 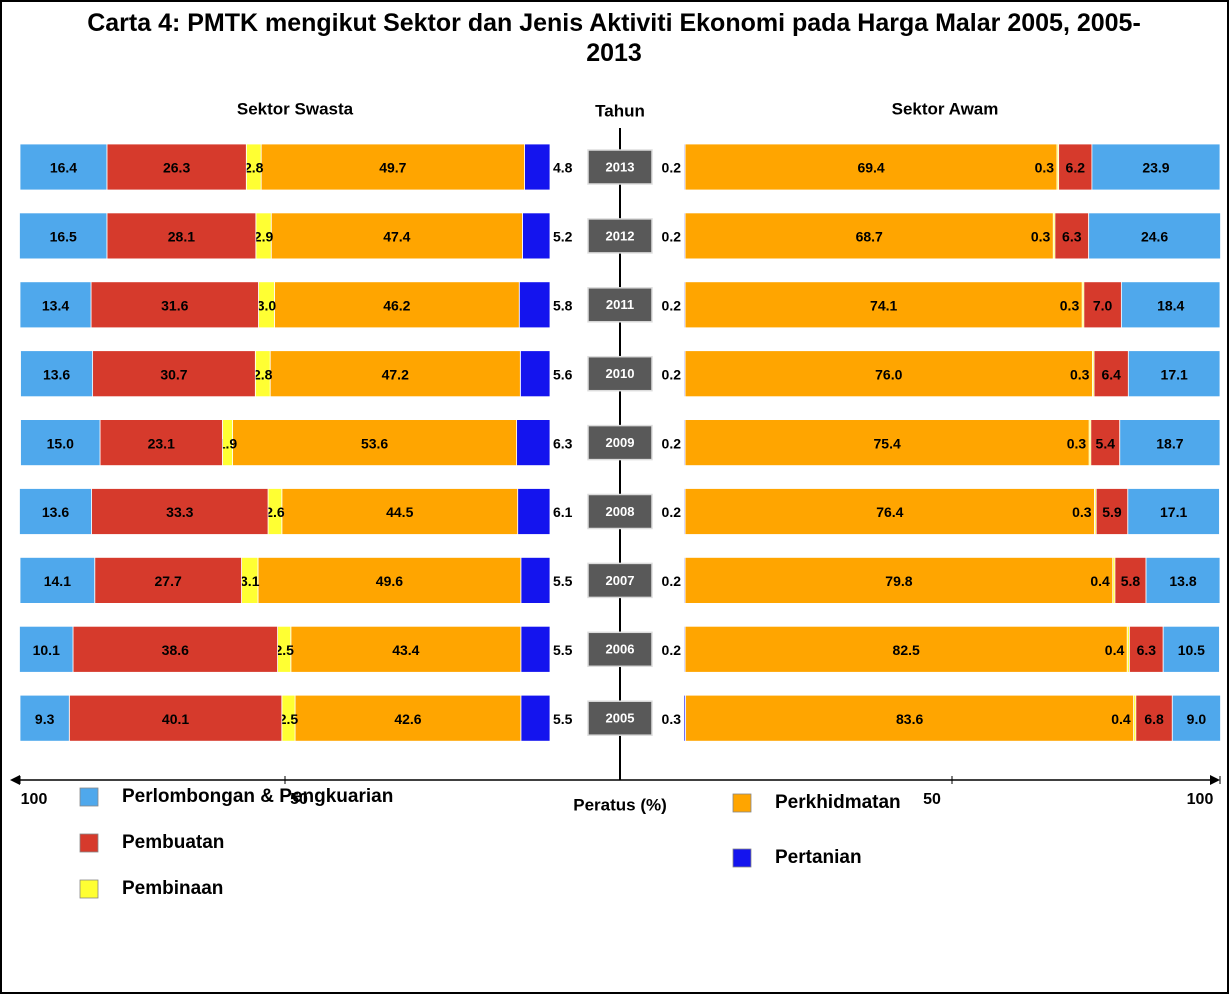 What do you see at coordinates (1111, 374) in the screenshot?
I see `data-label: 6.4` at bounding box center [1111, 374].